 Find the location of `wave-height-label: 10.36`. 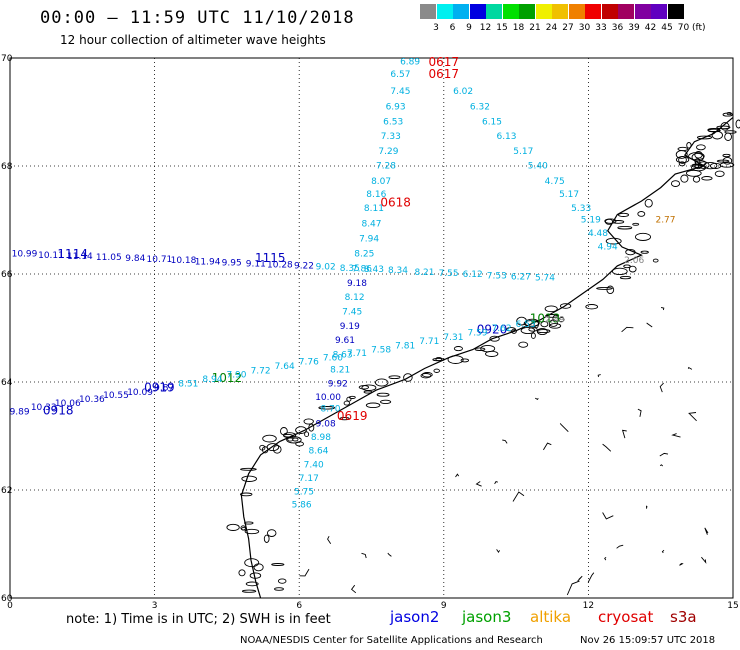

wave-height-label: 10.36 is located at coordinates (92, 400).